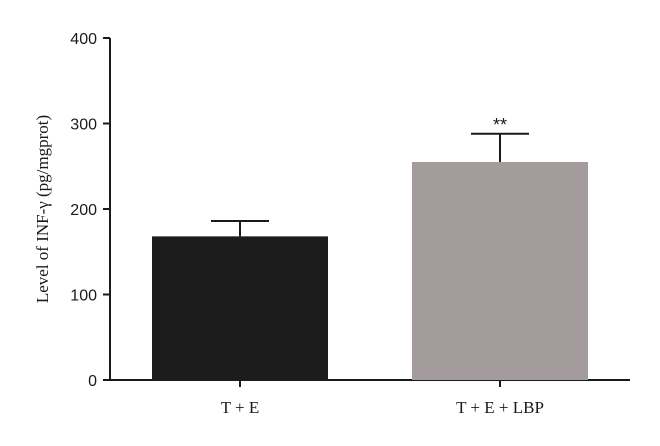 The width and height of the screenshot is (660, 446). Describe the element at coordinates (42, 209) in the screenshot. I see `y-axis-label: Level of INF-γ (pg/mgprot)` at that location.